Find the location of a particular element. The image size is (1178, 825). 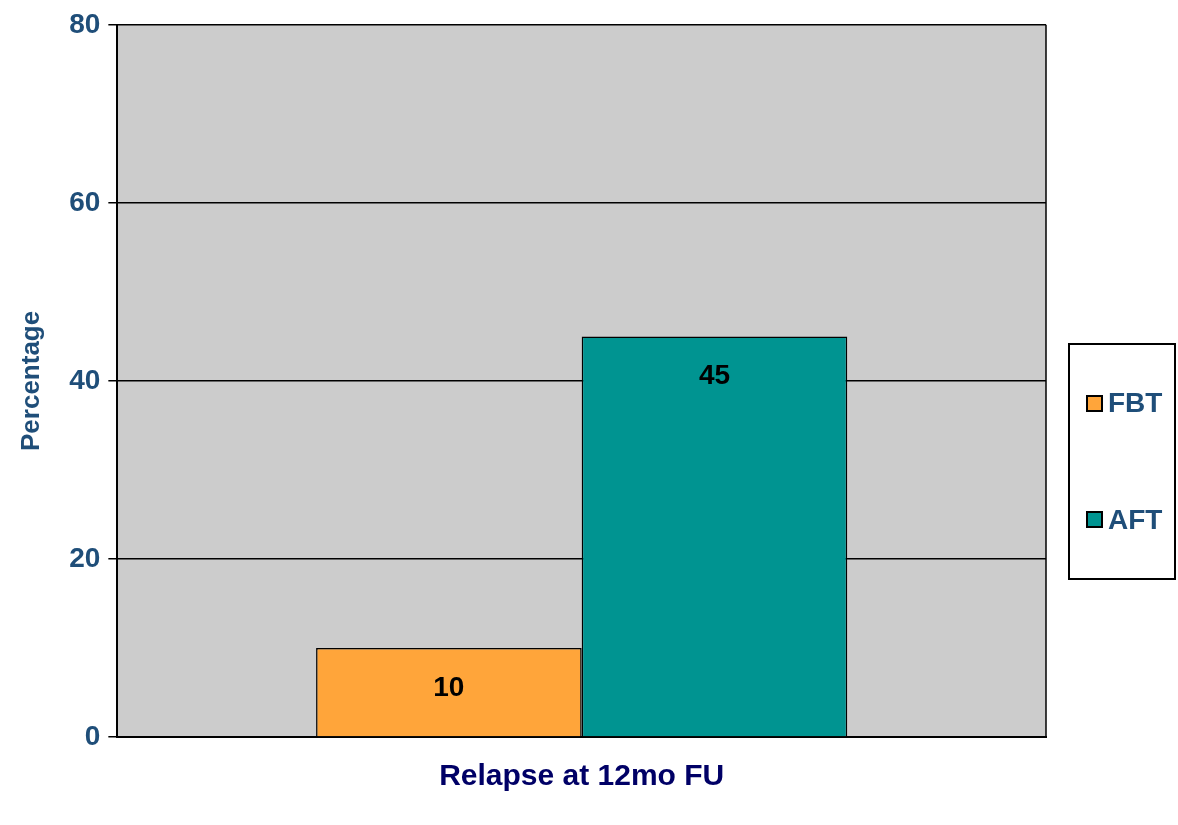

y-tick-label: 20 is located at coordinates (85, 557).